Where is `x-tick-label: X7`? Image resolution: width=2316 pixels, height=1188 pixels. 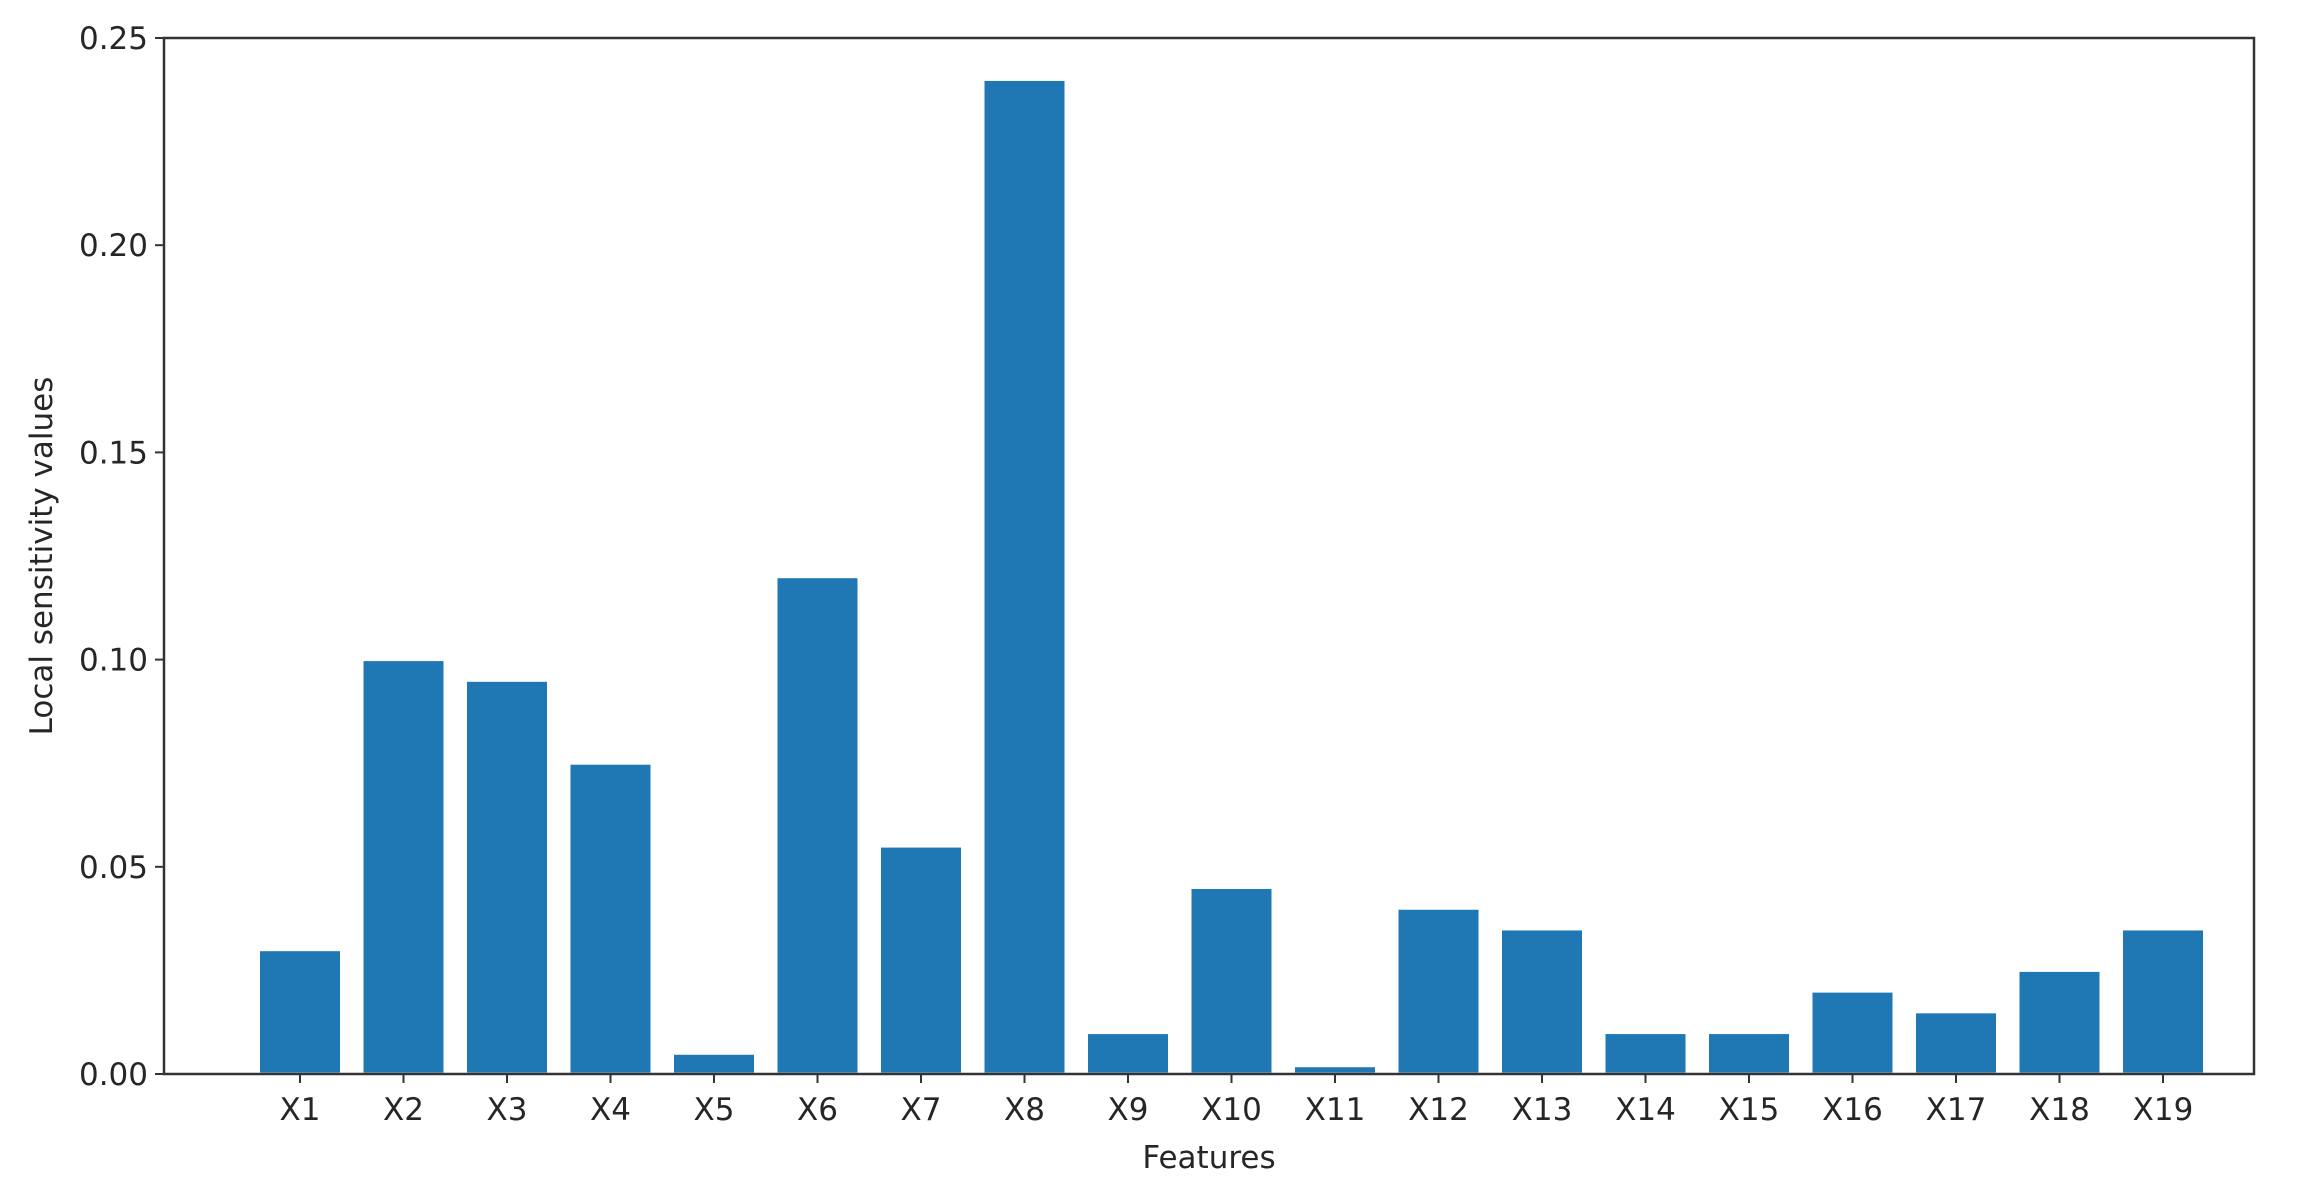 x-tick-label: X7 is located at coordinates (921, 1110).